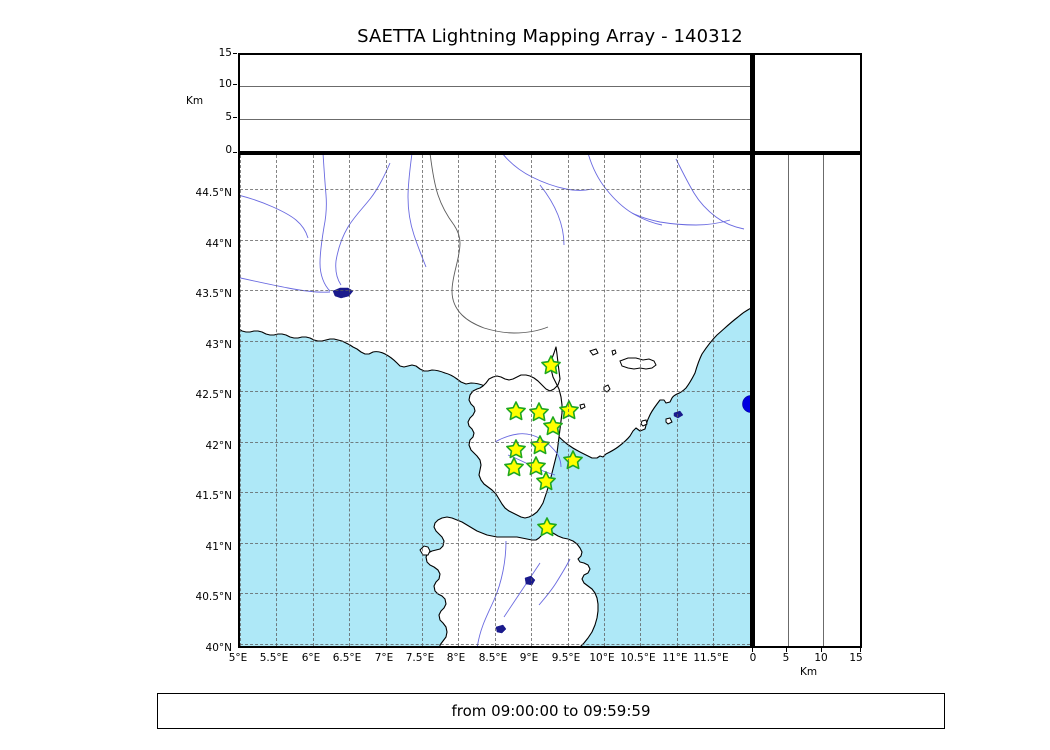  Describe the element at coordinates (311, 658) in the screenshot. I see `map-xtick-6: 6°E` at that location.